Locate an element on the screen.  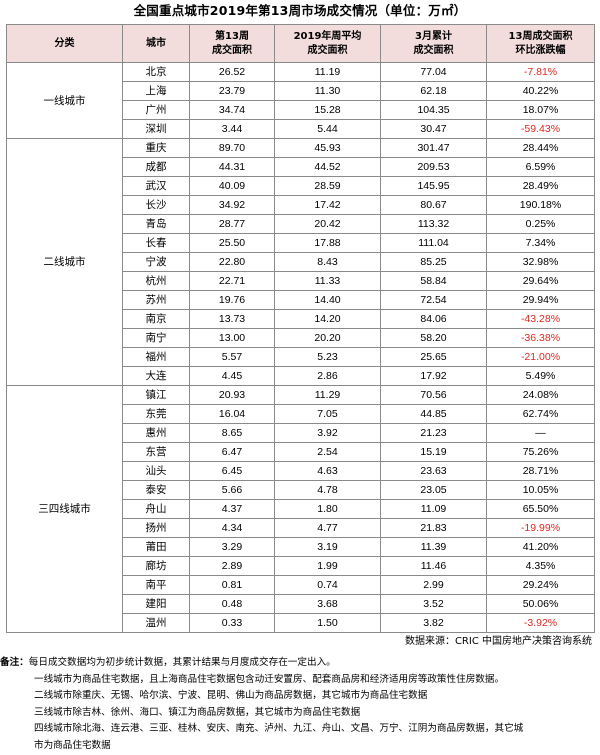
week13-cell: 3.29 is located at coordinates (232, 547).